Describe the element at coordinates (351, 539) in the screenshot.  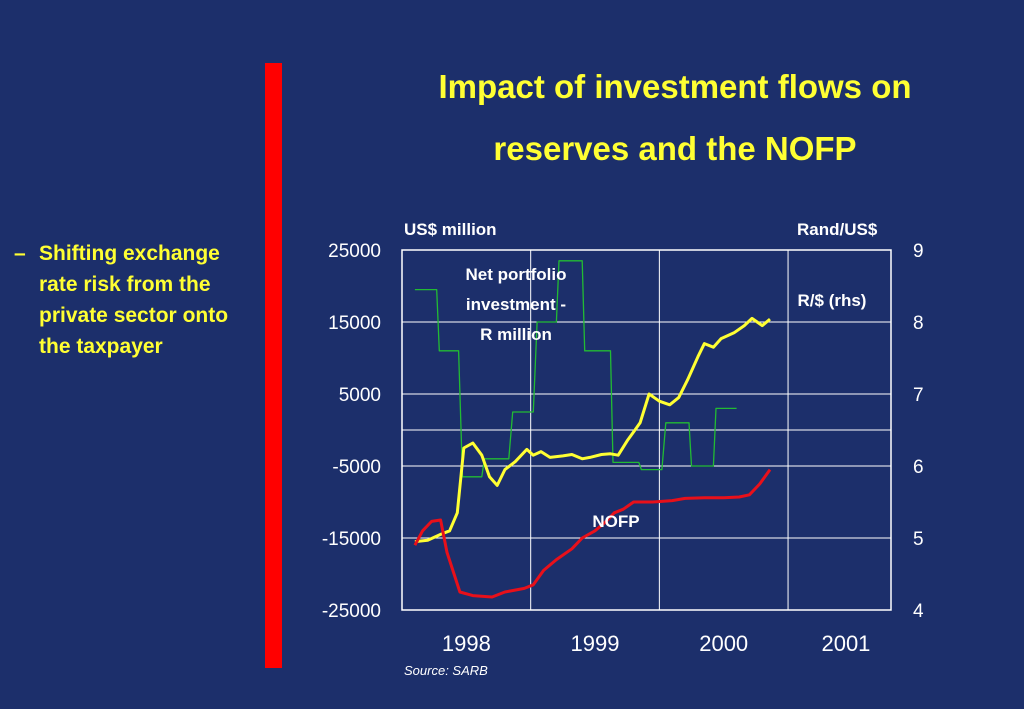
I see `left-tick-label: -15000` at that location.